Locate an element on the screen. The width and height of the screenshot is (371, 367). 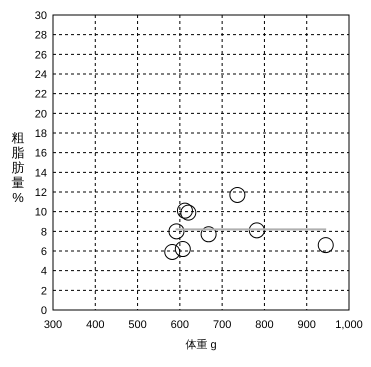
x-tick-label: 800 is located at coordinates (264, 325).